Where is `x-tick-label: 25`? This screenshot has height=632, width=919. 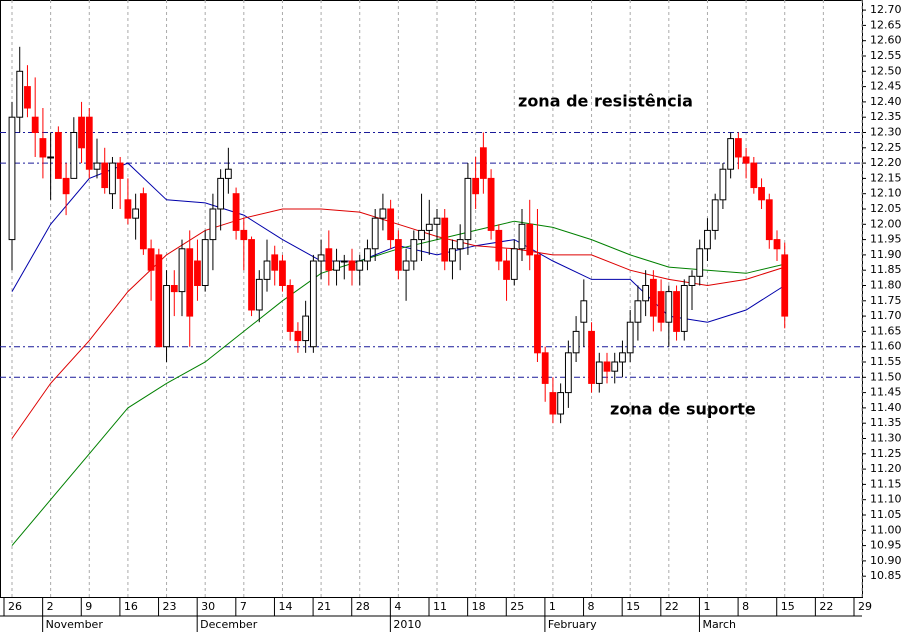
x-tick-label: 25 is located at coordinates (517, 606).